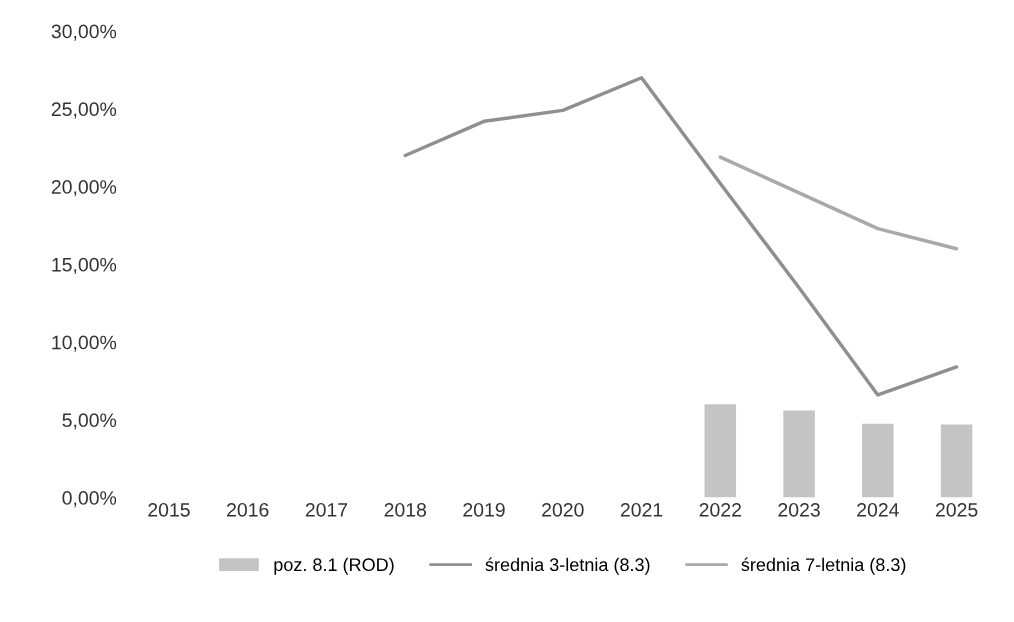 The image size is (1014, 622). Describe the element at coordinates (720, 509) in the screenshot. I see `x-tick-label: 2022` at that location.